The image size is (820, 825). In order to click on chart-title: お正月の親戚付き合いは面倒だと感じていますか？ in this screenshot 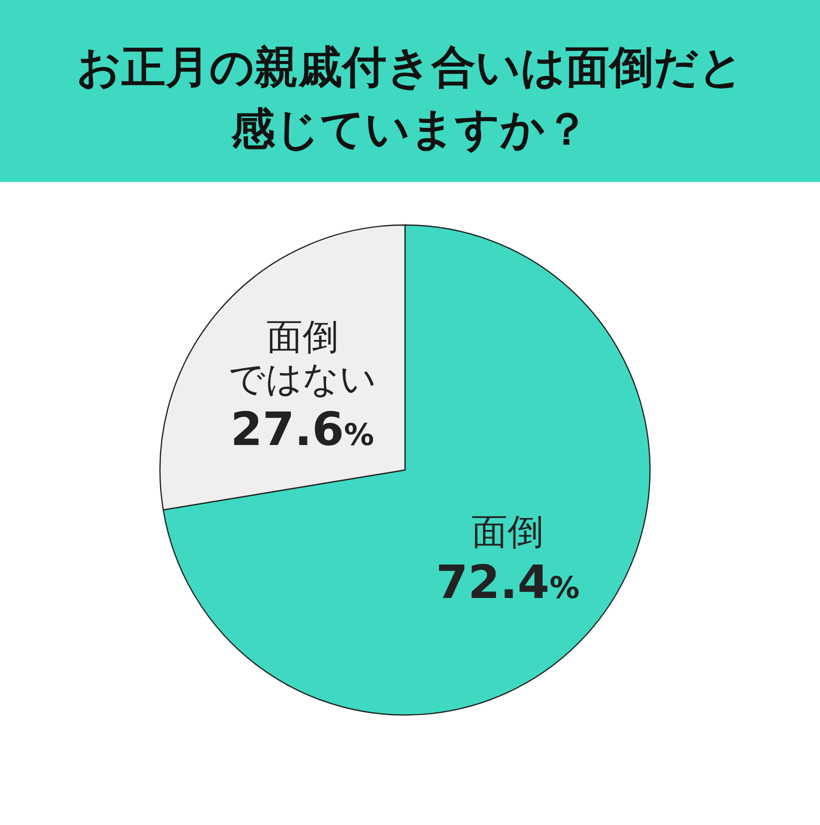, I will do `click(410, 98)`.